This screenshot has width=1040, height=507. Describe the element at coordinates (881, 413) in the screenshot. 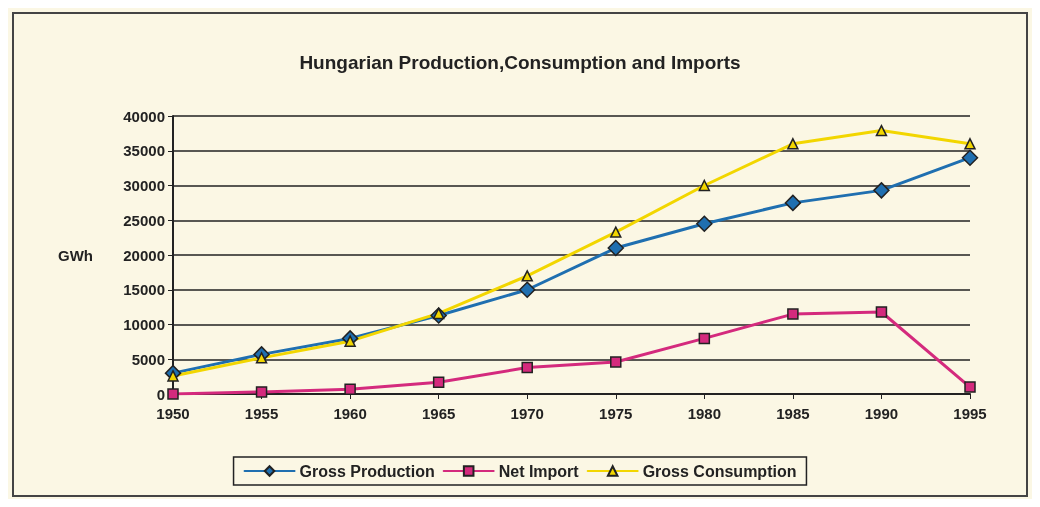

I see `x-tick-label: 1990` at that location.